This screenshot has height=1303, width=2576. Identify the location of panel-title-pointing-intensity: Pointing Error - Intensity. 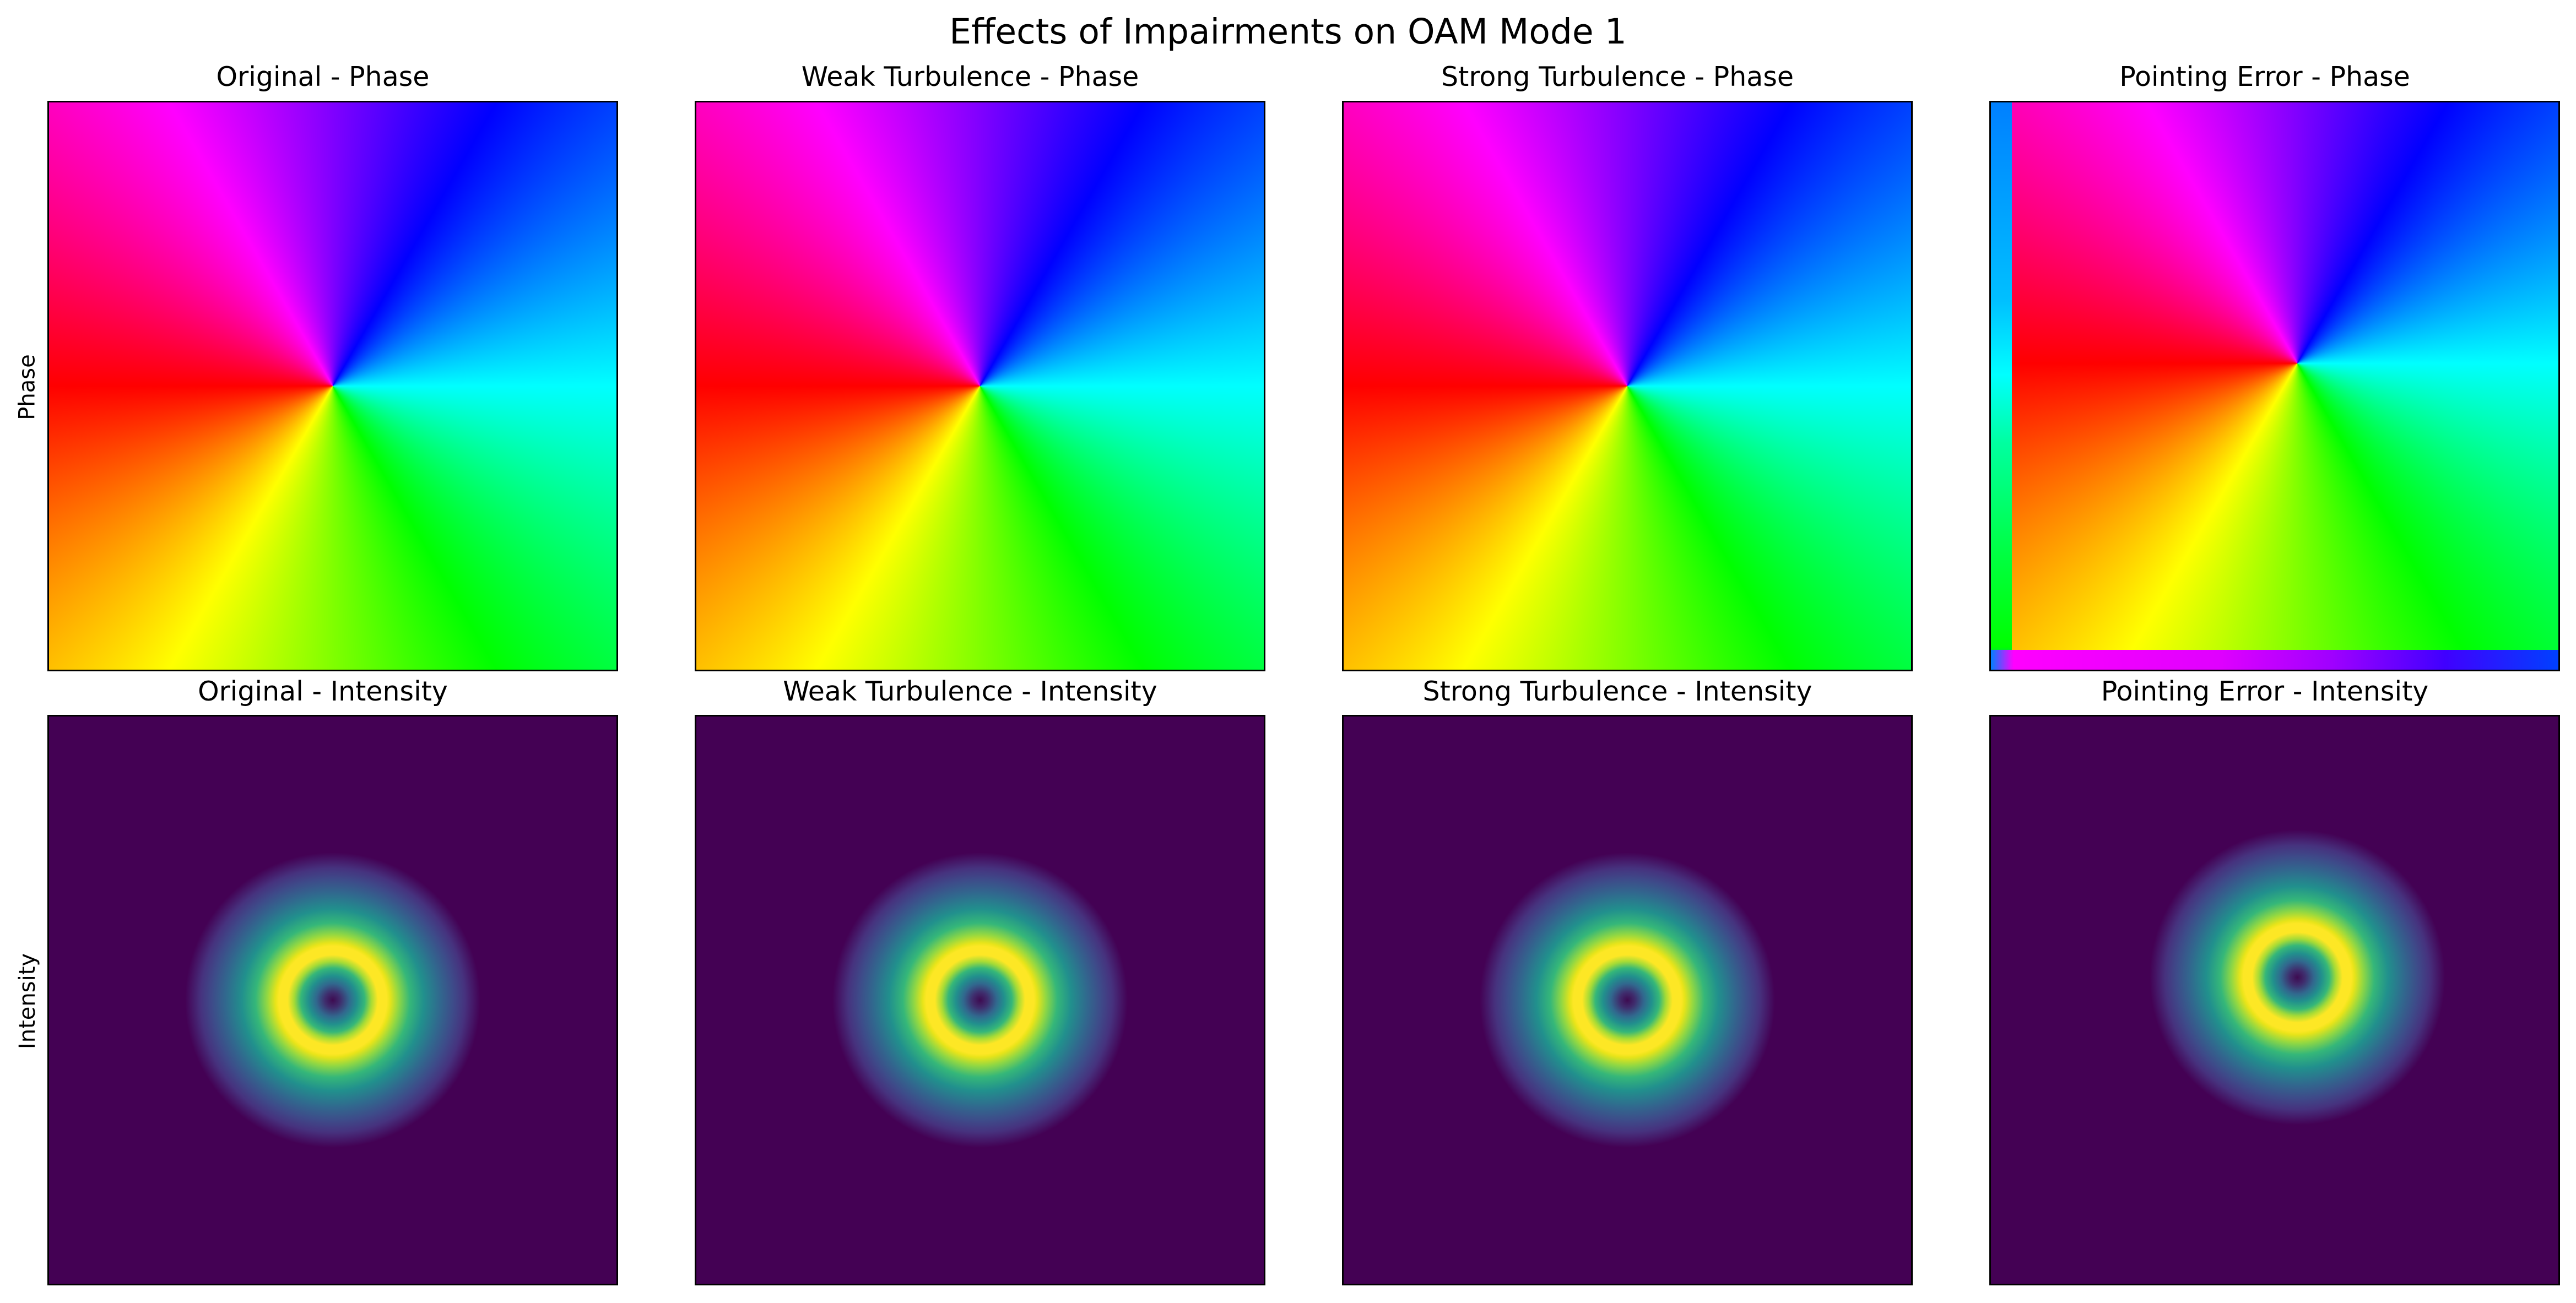
(2265, 691).